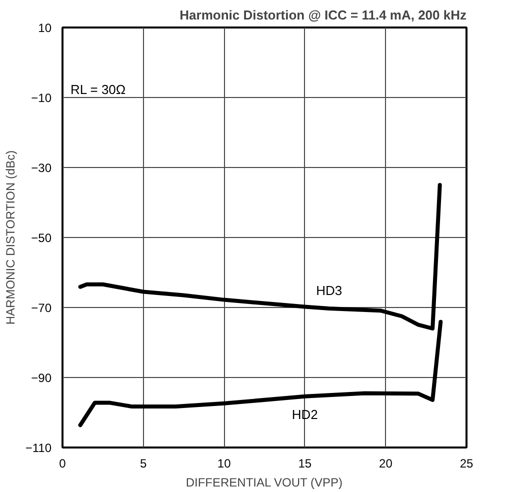 This screenshot has height=492, width=506. What do you see at coordinates (41, 238) in the screenshot?
I see `y-tick-label: −50` at bounding box center [41, 238].